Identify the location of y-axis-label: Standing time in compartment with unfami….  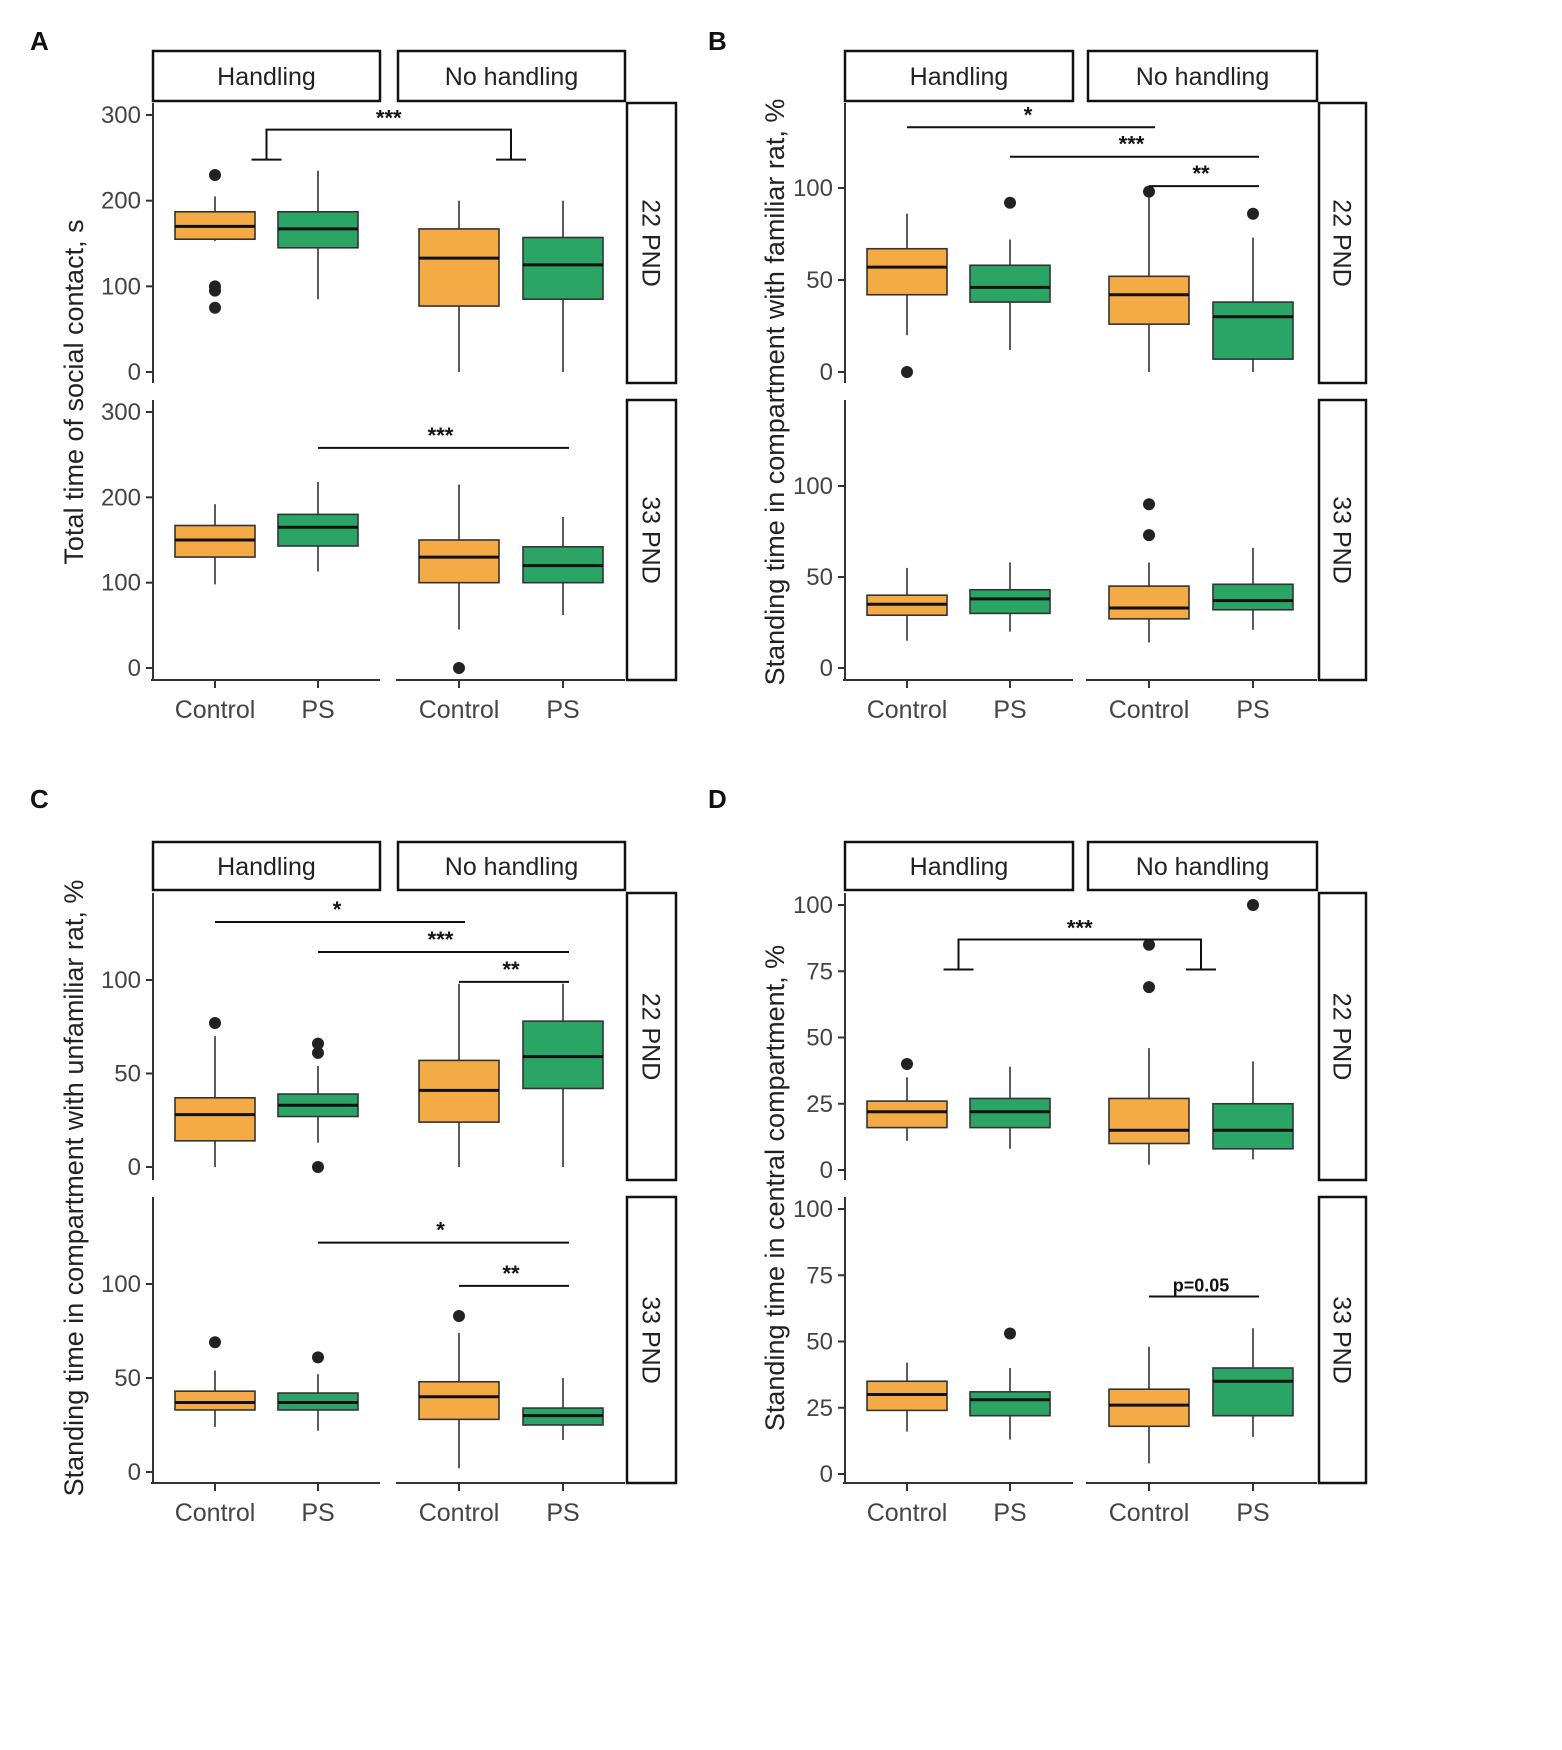
(74, 1188).